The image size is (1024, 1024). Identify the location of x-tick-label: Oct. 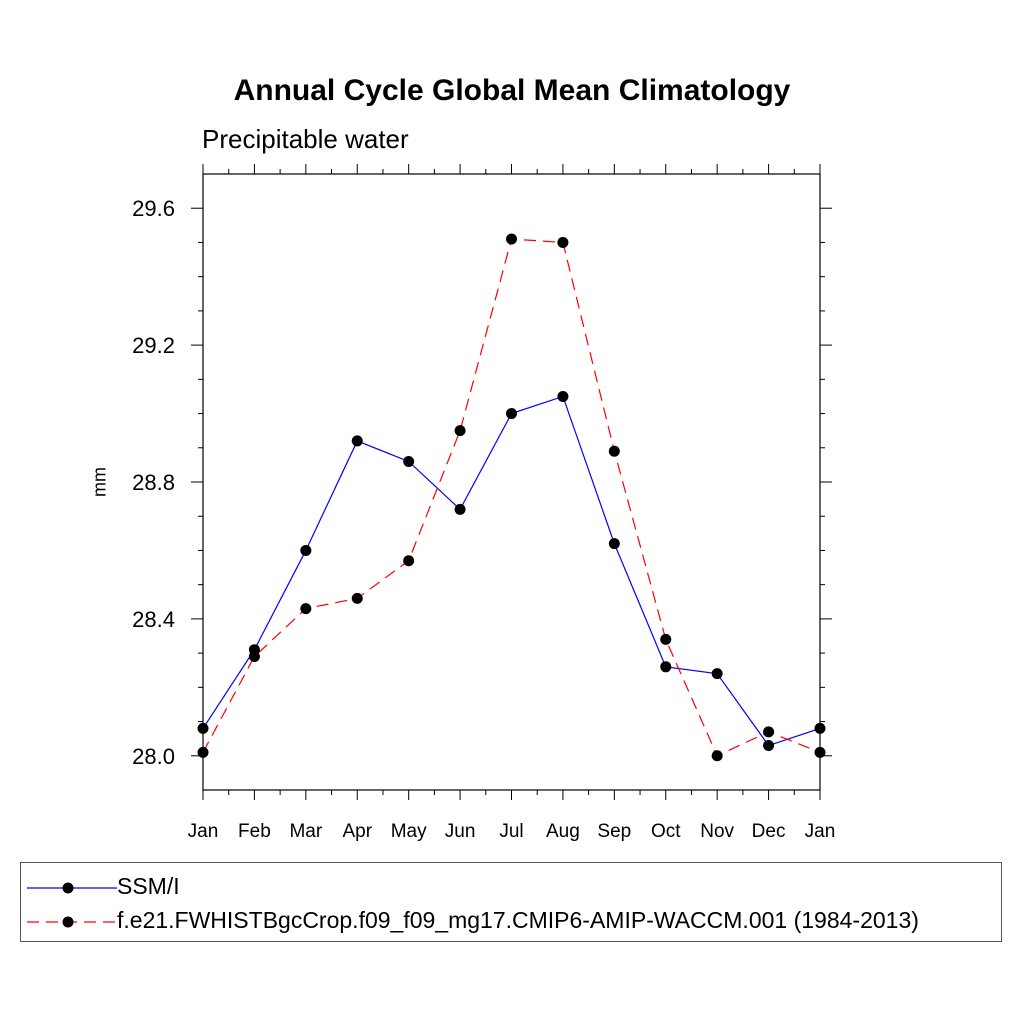
(666, 831).